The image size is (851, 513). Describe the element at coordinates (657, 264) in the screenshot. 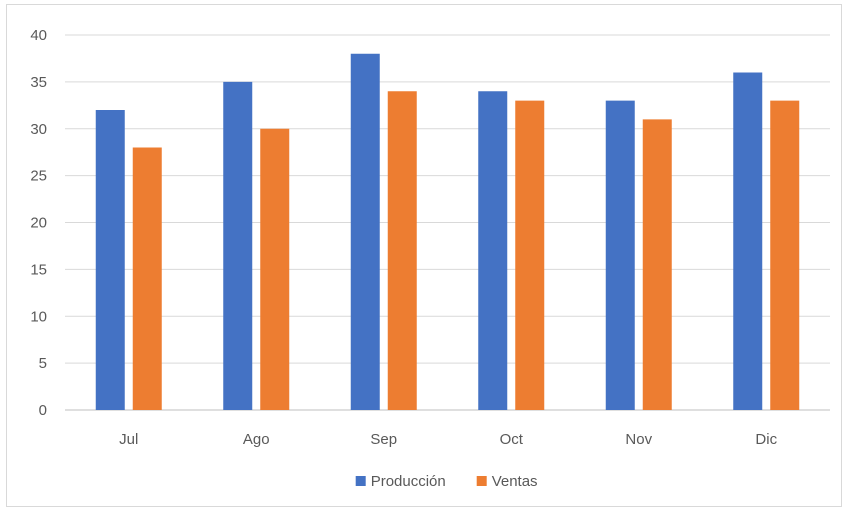

I see `bar-ventas-nov` at that location.